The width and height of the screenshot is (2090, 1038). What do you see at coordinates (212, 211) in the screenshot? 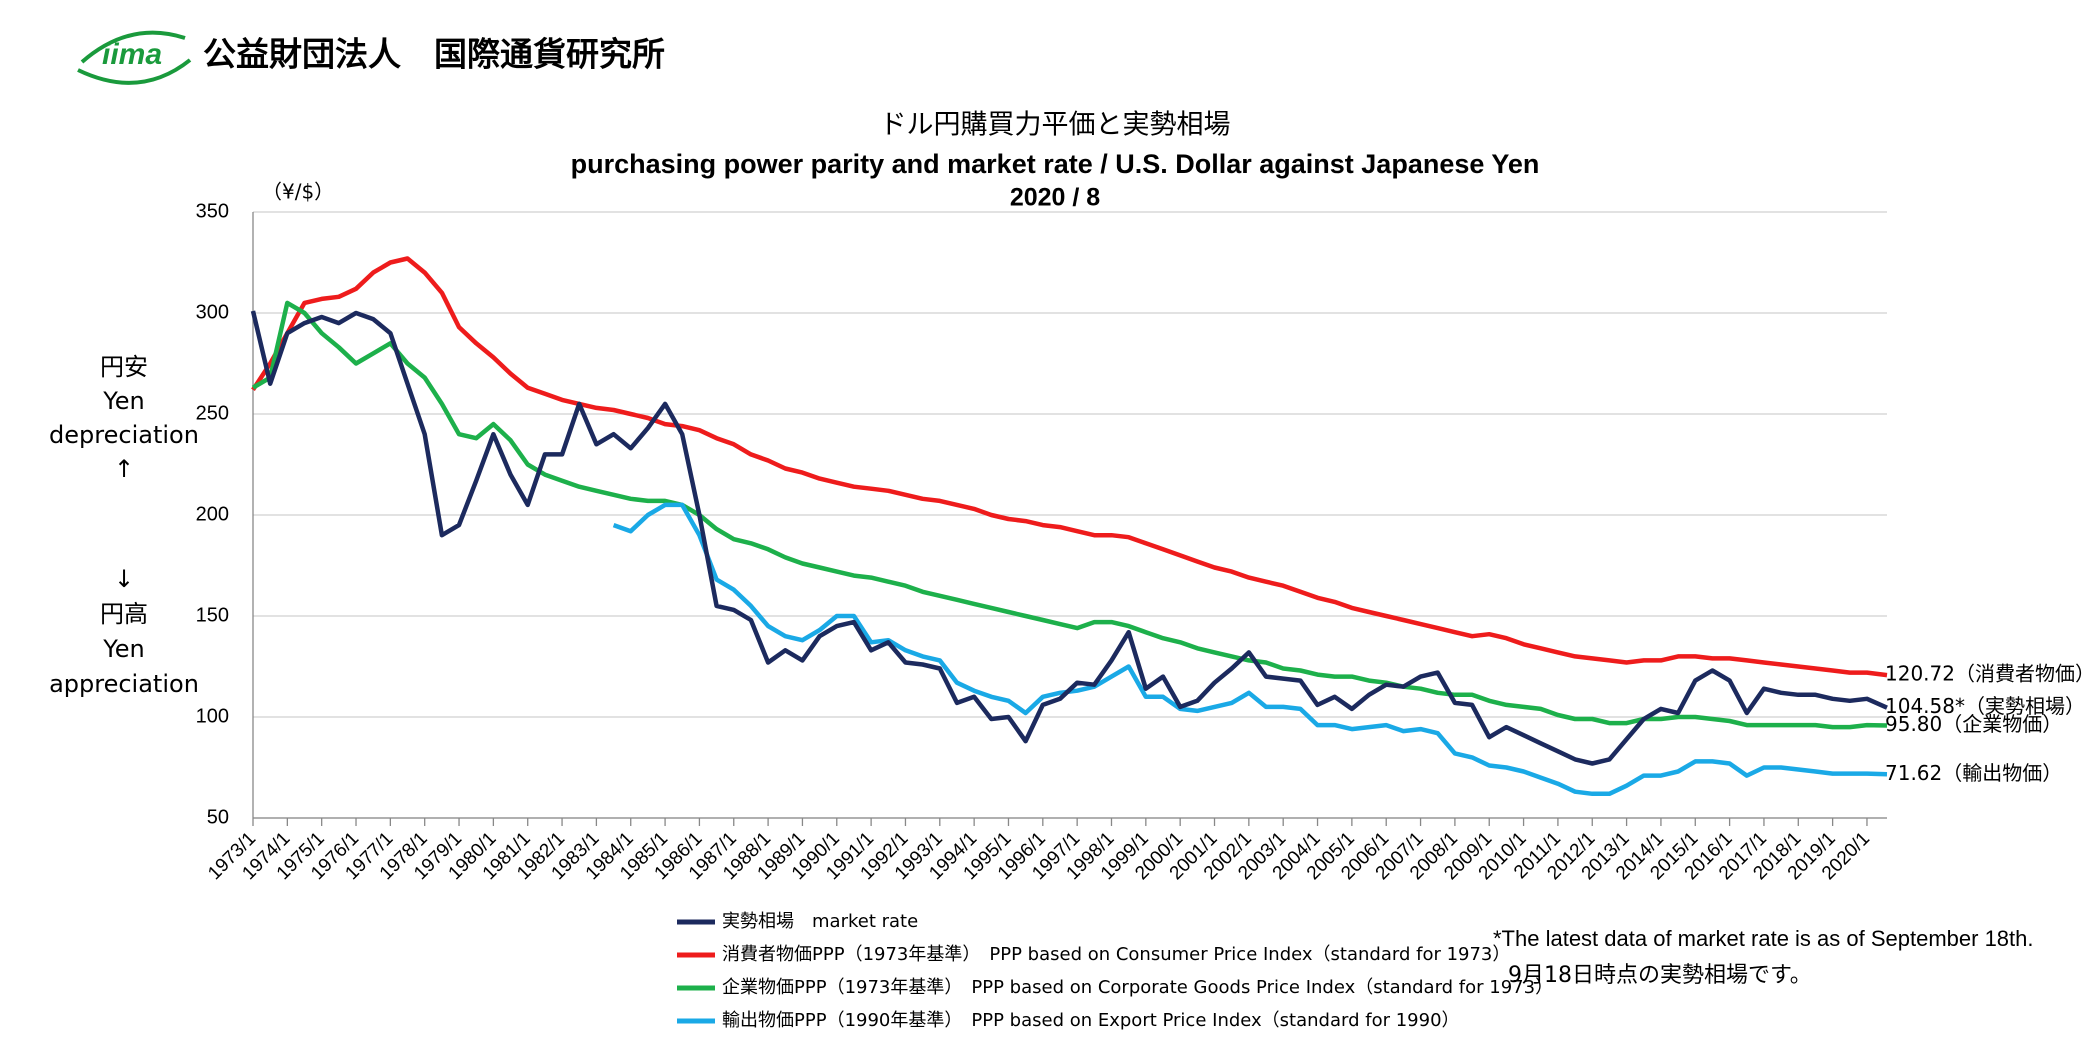
I see `y-tick-label: 350` at bounding box center [212, 211].